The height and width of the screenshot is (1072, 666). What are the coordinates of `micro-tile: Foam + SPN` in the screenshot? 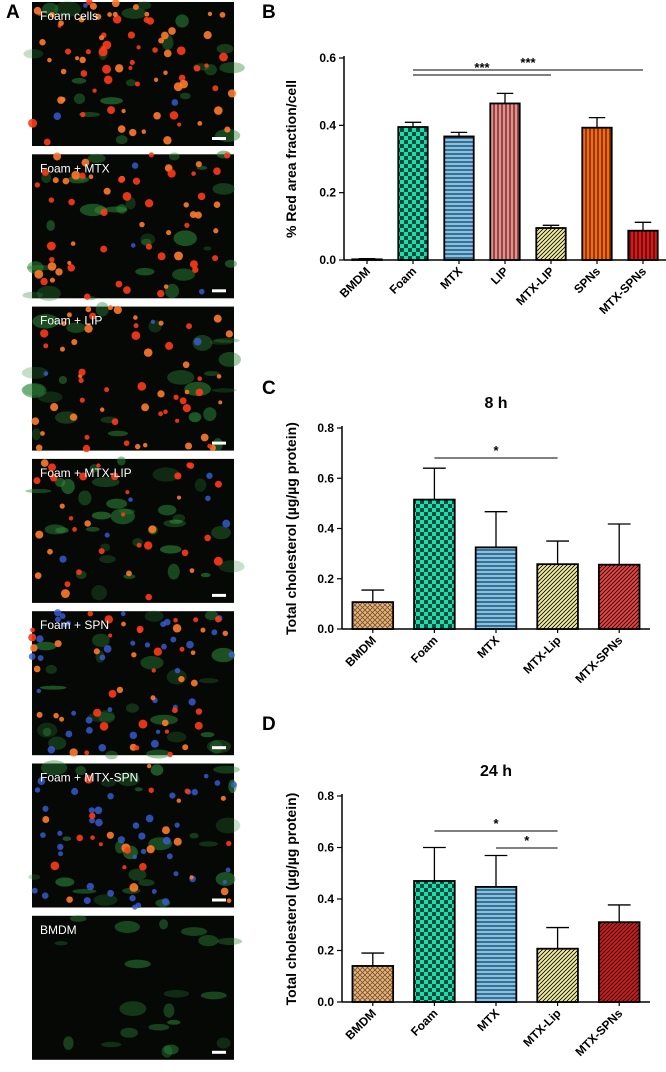 It's located at (131, 684).